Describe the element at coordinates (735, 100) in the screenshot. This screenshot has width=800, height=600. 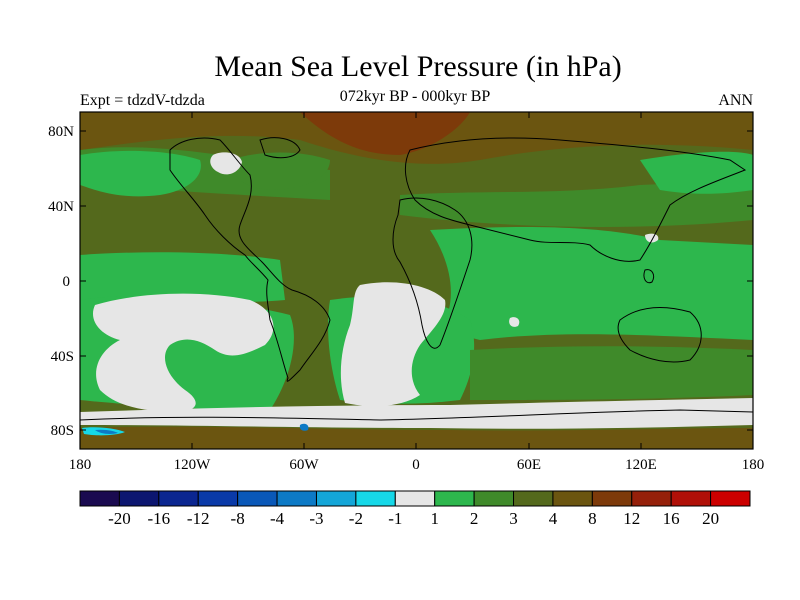
I see `season-label: ANN` at that location.